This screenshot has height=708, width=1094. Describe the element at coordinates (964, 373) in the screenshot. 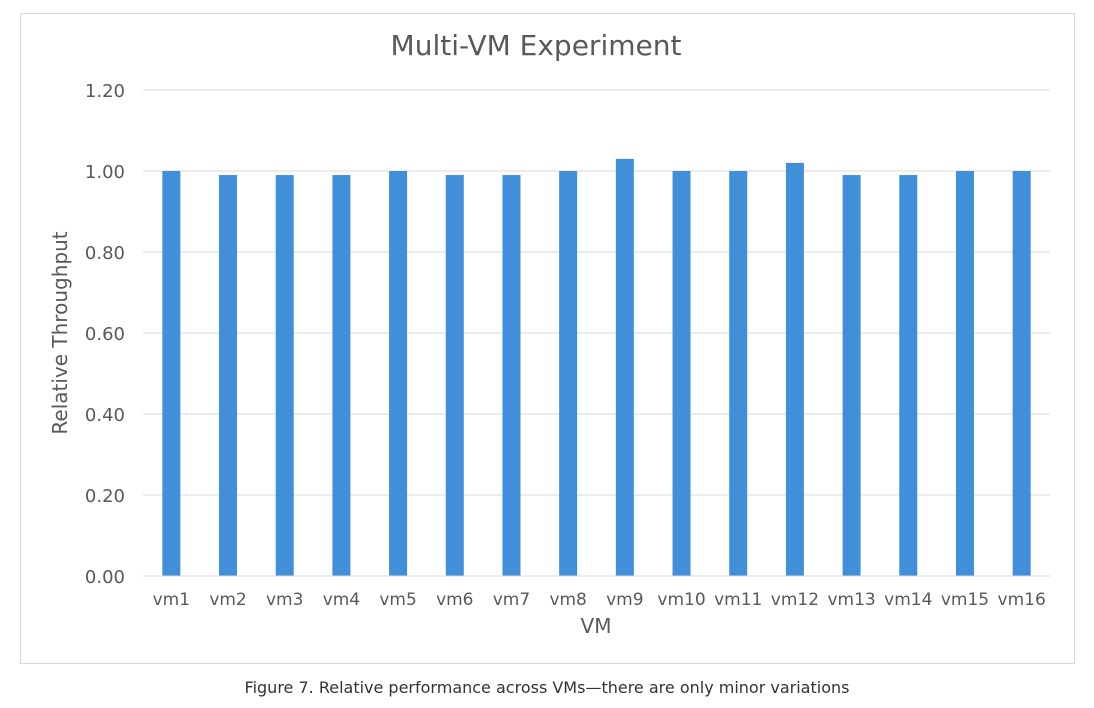

I see `bar-vm15` at that location.